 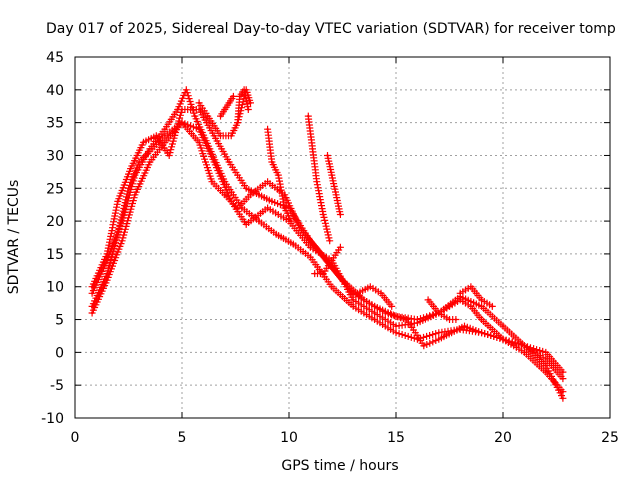 What do you see at coordinates (503, 438) in the screenshot?
I see `x-tick-label: 20` at bounding box center [503, 438].